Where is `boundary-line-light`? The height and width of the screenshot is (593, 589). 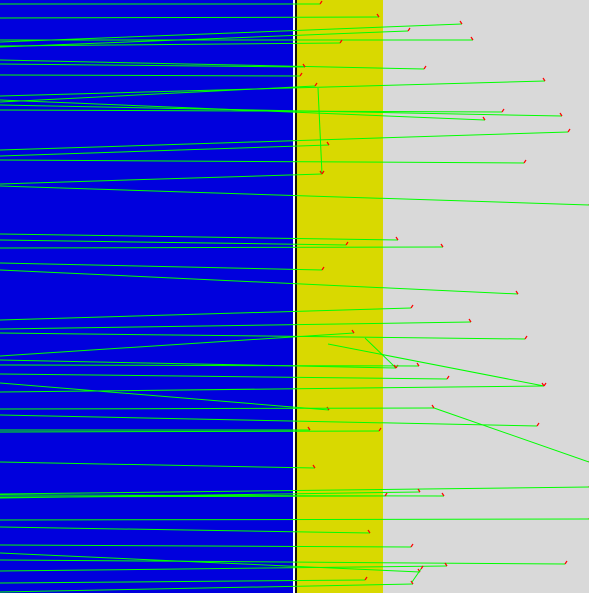
boundary-line-light is located at coordinates (294, 296).